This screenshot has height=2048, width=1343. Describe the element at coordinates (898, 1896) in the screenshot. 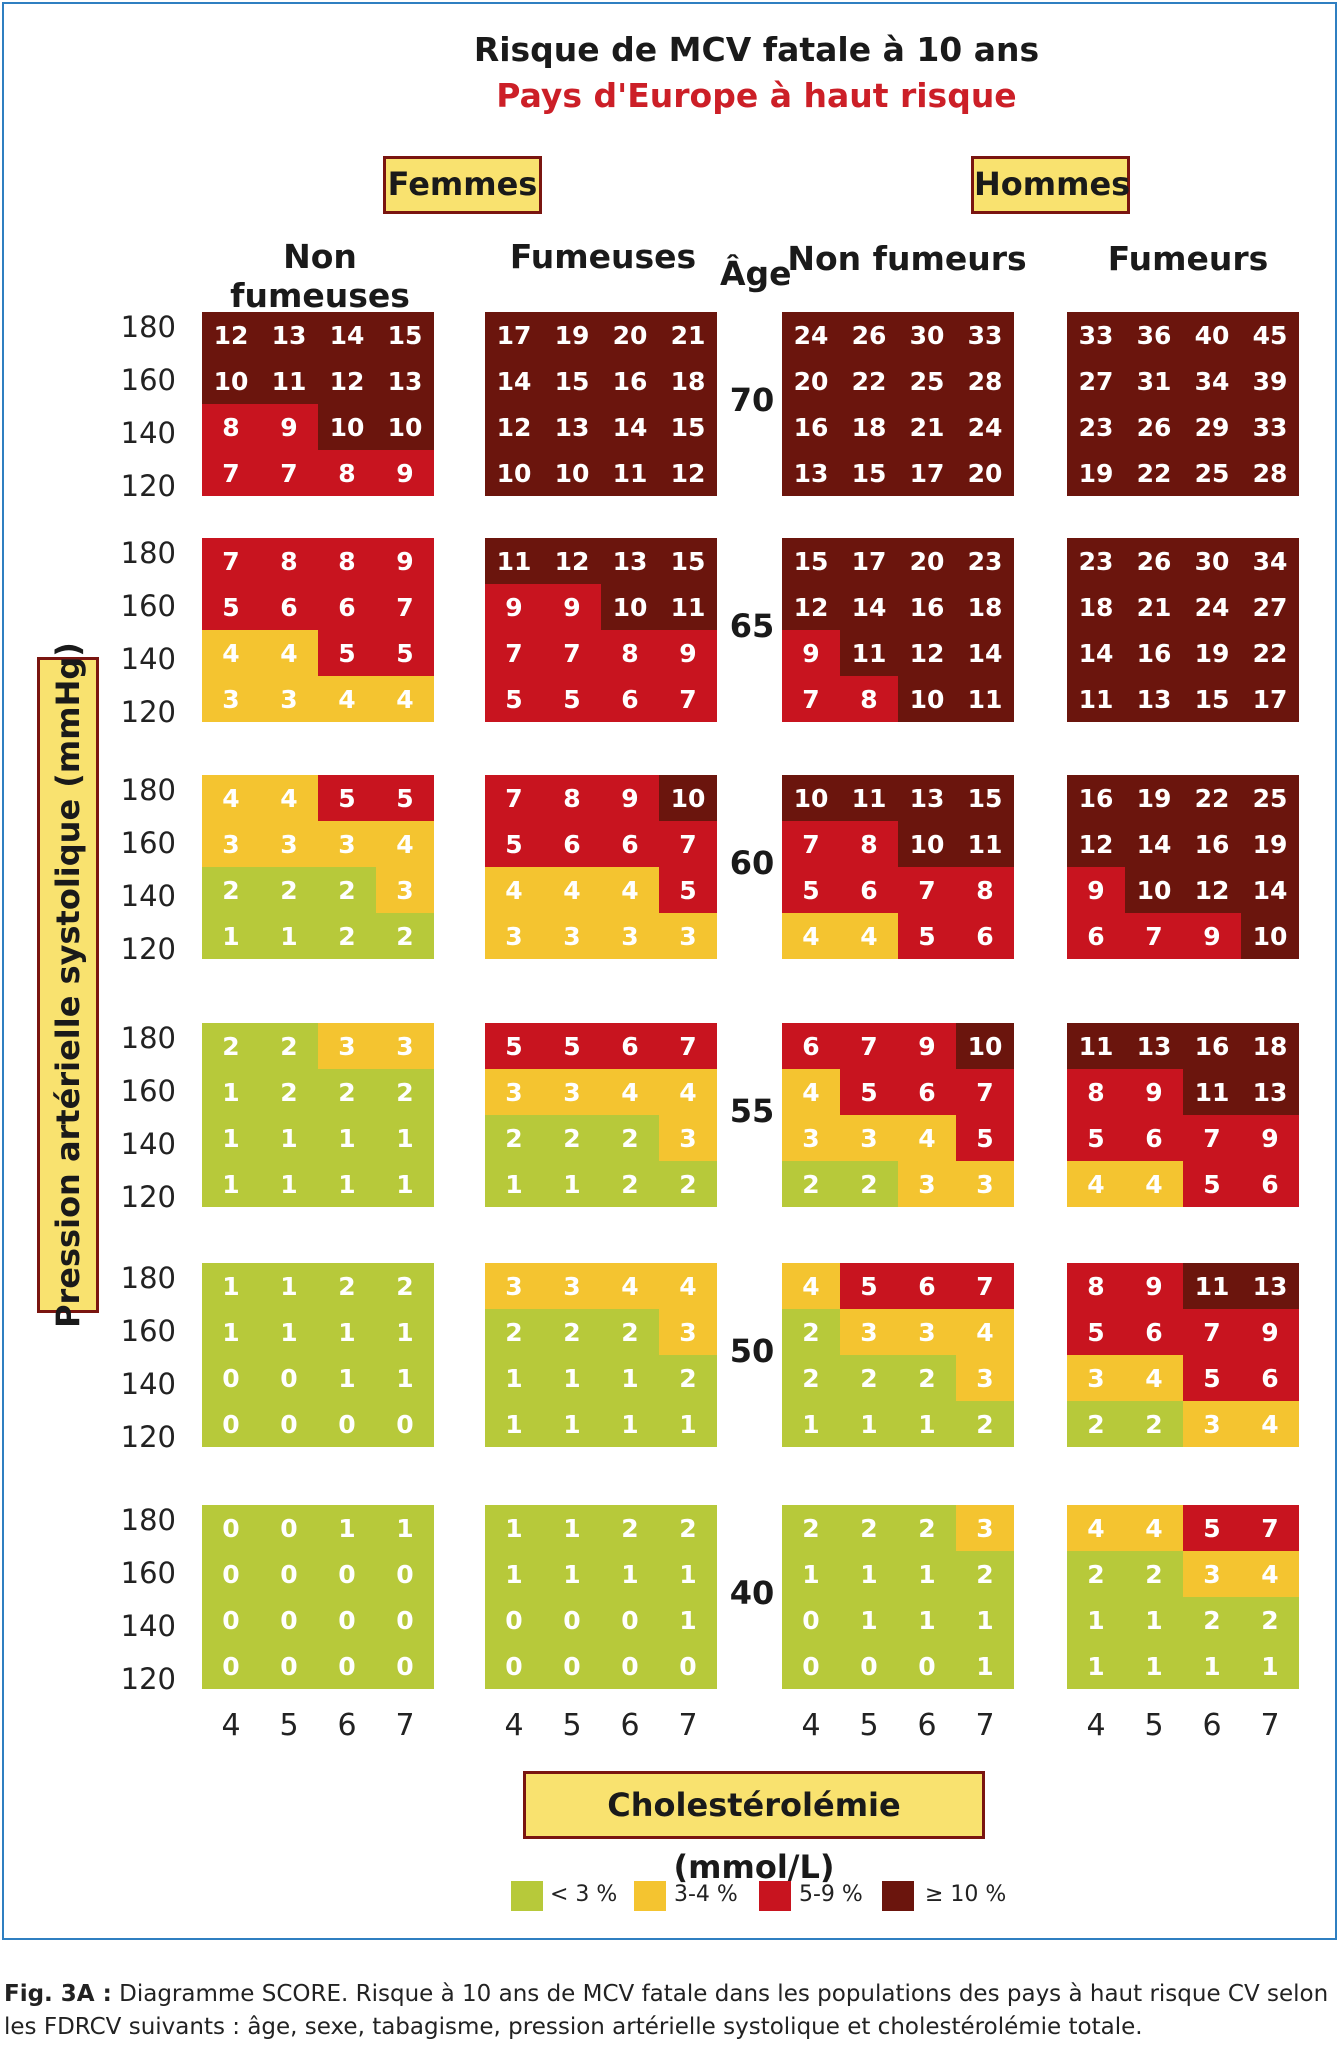

I see `legend-swatch-ge10` at that location.